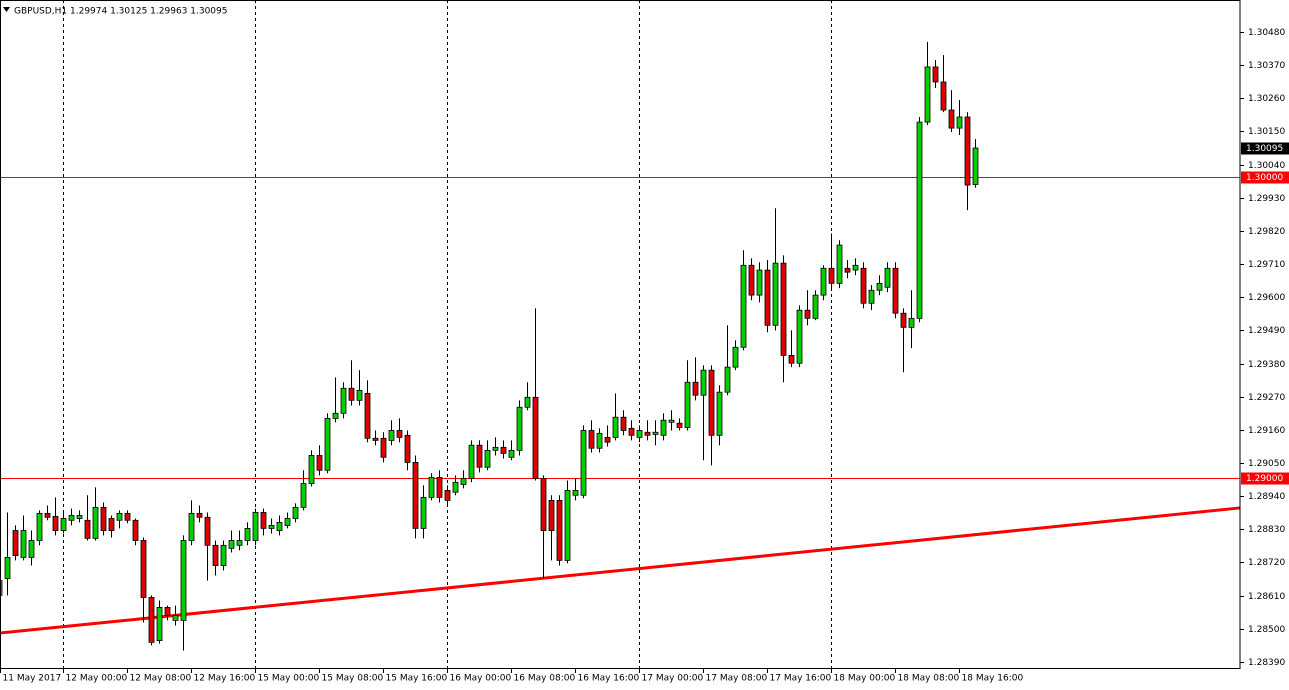  Describe the element at coordinates (225, 679) in the screenshot. I see `x-tick-label: 12 May 16:00` at that location.